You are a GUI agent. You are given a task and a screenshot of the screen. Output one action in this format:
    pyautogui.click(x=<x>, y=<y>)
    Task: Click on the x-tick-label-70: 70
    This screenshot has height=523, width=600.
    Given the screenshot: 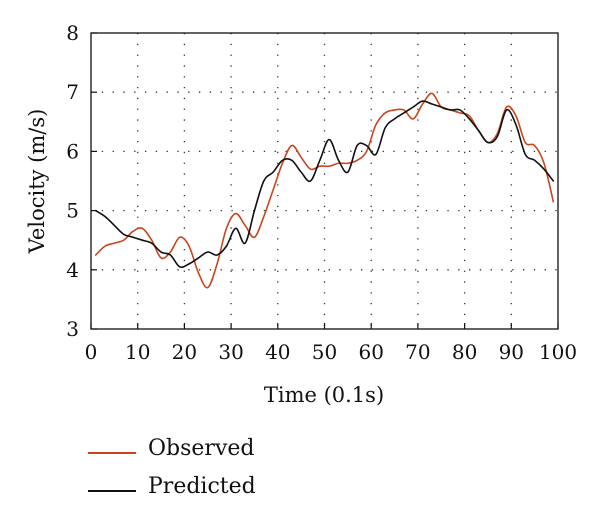 What is the action you would take?
    pyautogui.click(x=417, y=352)
    